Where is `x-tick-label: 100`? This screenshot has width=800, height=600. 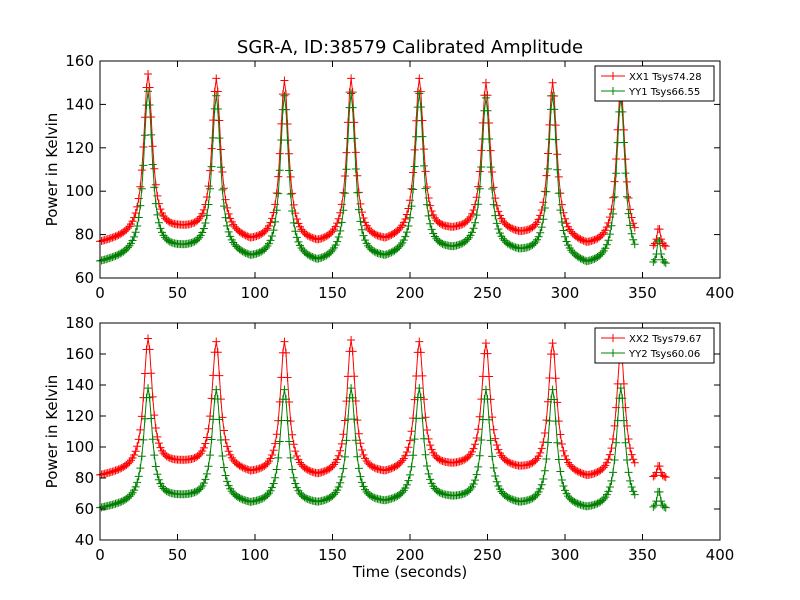
x-tick-label: 100 is located at coordinates (255, 293).